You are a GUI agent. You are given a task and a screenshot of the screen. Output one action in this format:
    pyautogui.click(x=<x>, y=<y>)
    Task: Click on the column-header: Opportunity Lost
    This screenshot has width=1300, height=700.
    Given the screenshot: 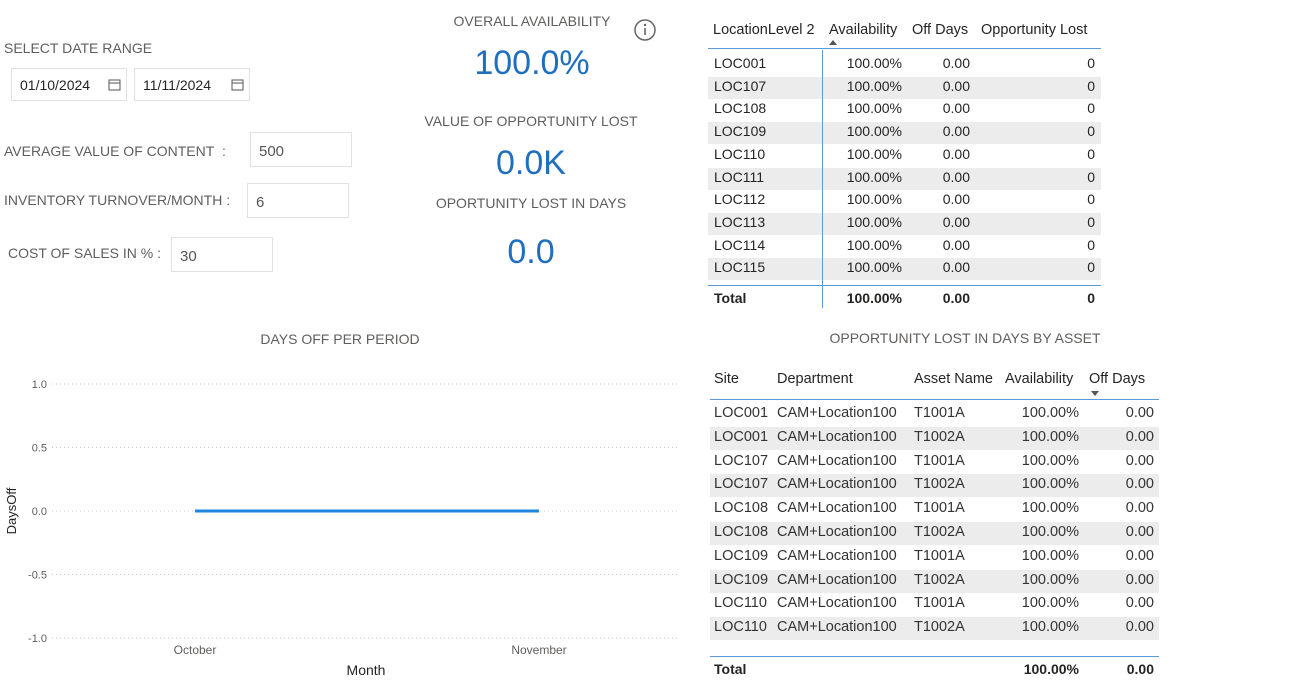 What is the action you would take?
    pyautogui.click(x=1034, y=30)
    